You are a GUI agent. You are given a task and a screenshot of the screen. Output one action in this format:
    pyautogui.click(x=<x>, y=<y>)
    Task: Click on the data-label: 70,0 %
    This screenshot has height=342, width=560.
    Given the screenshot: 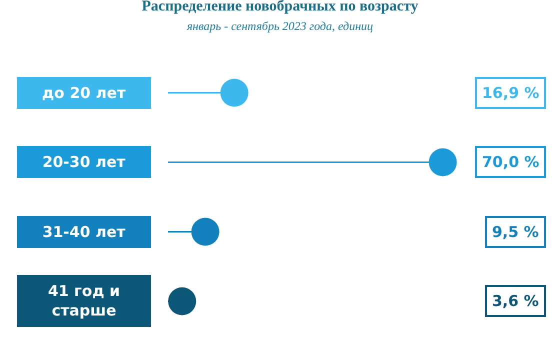 What is the action you would take?
    pyautogui.click(x=511, y=162)
    